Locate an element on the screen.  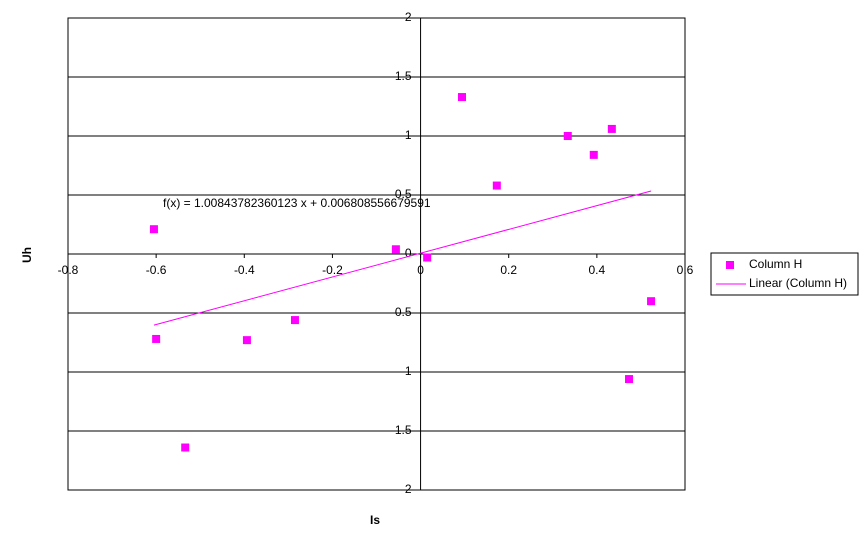
legend-marker is located at coordinates (730, 265).